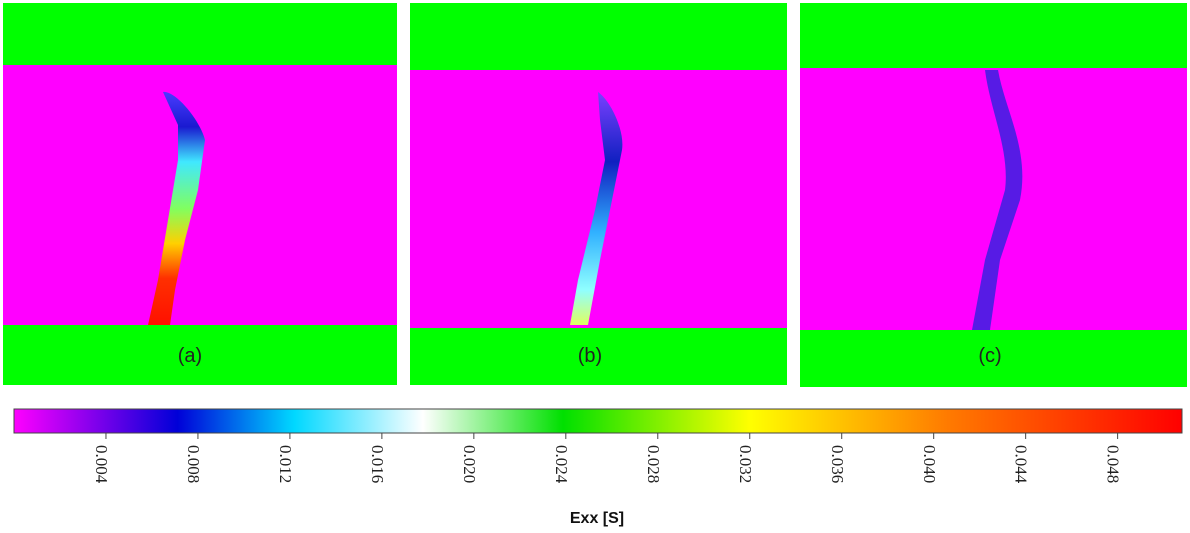  I want to click on tick-label: 0.024, so click(561, 464).